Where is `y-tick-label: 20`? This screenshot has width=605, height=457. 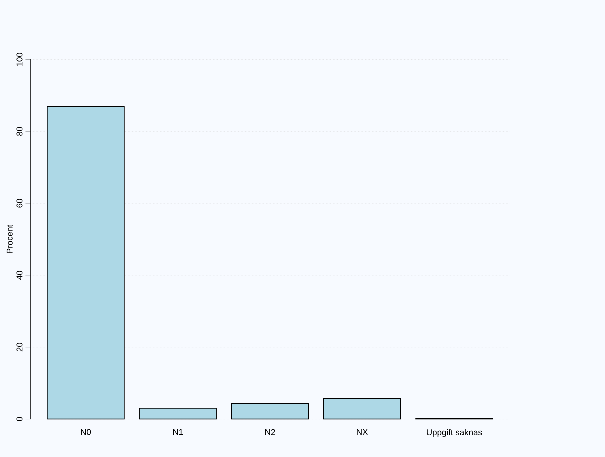
y-tick-label: 20 is located at coordinates (19, 347).